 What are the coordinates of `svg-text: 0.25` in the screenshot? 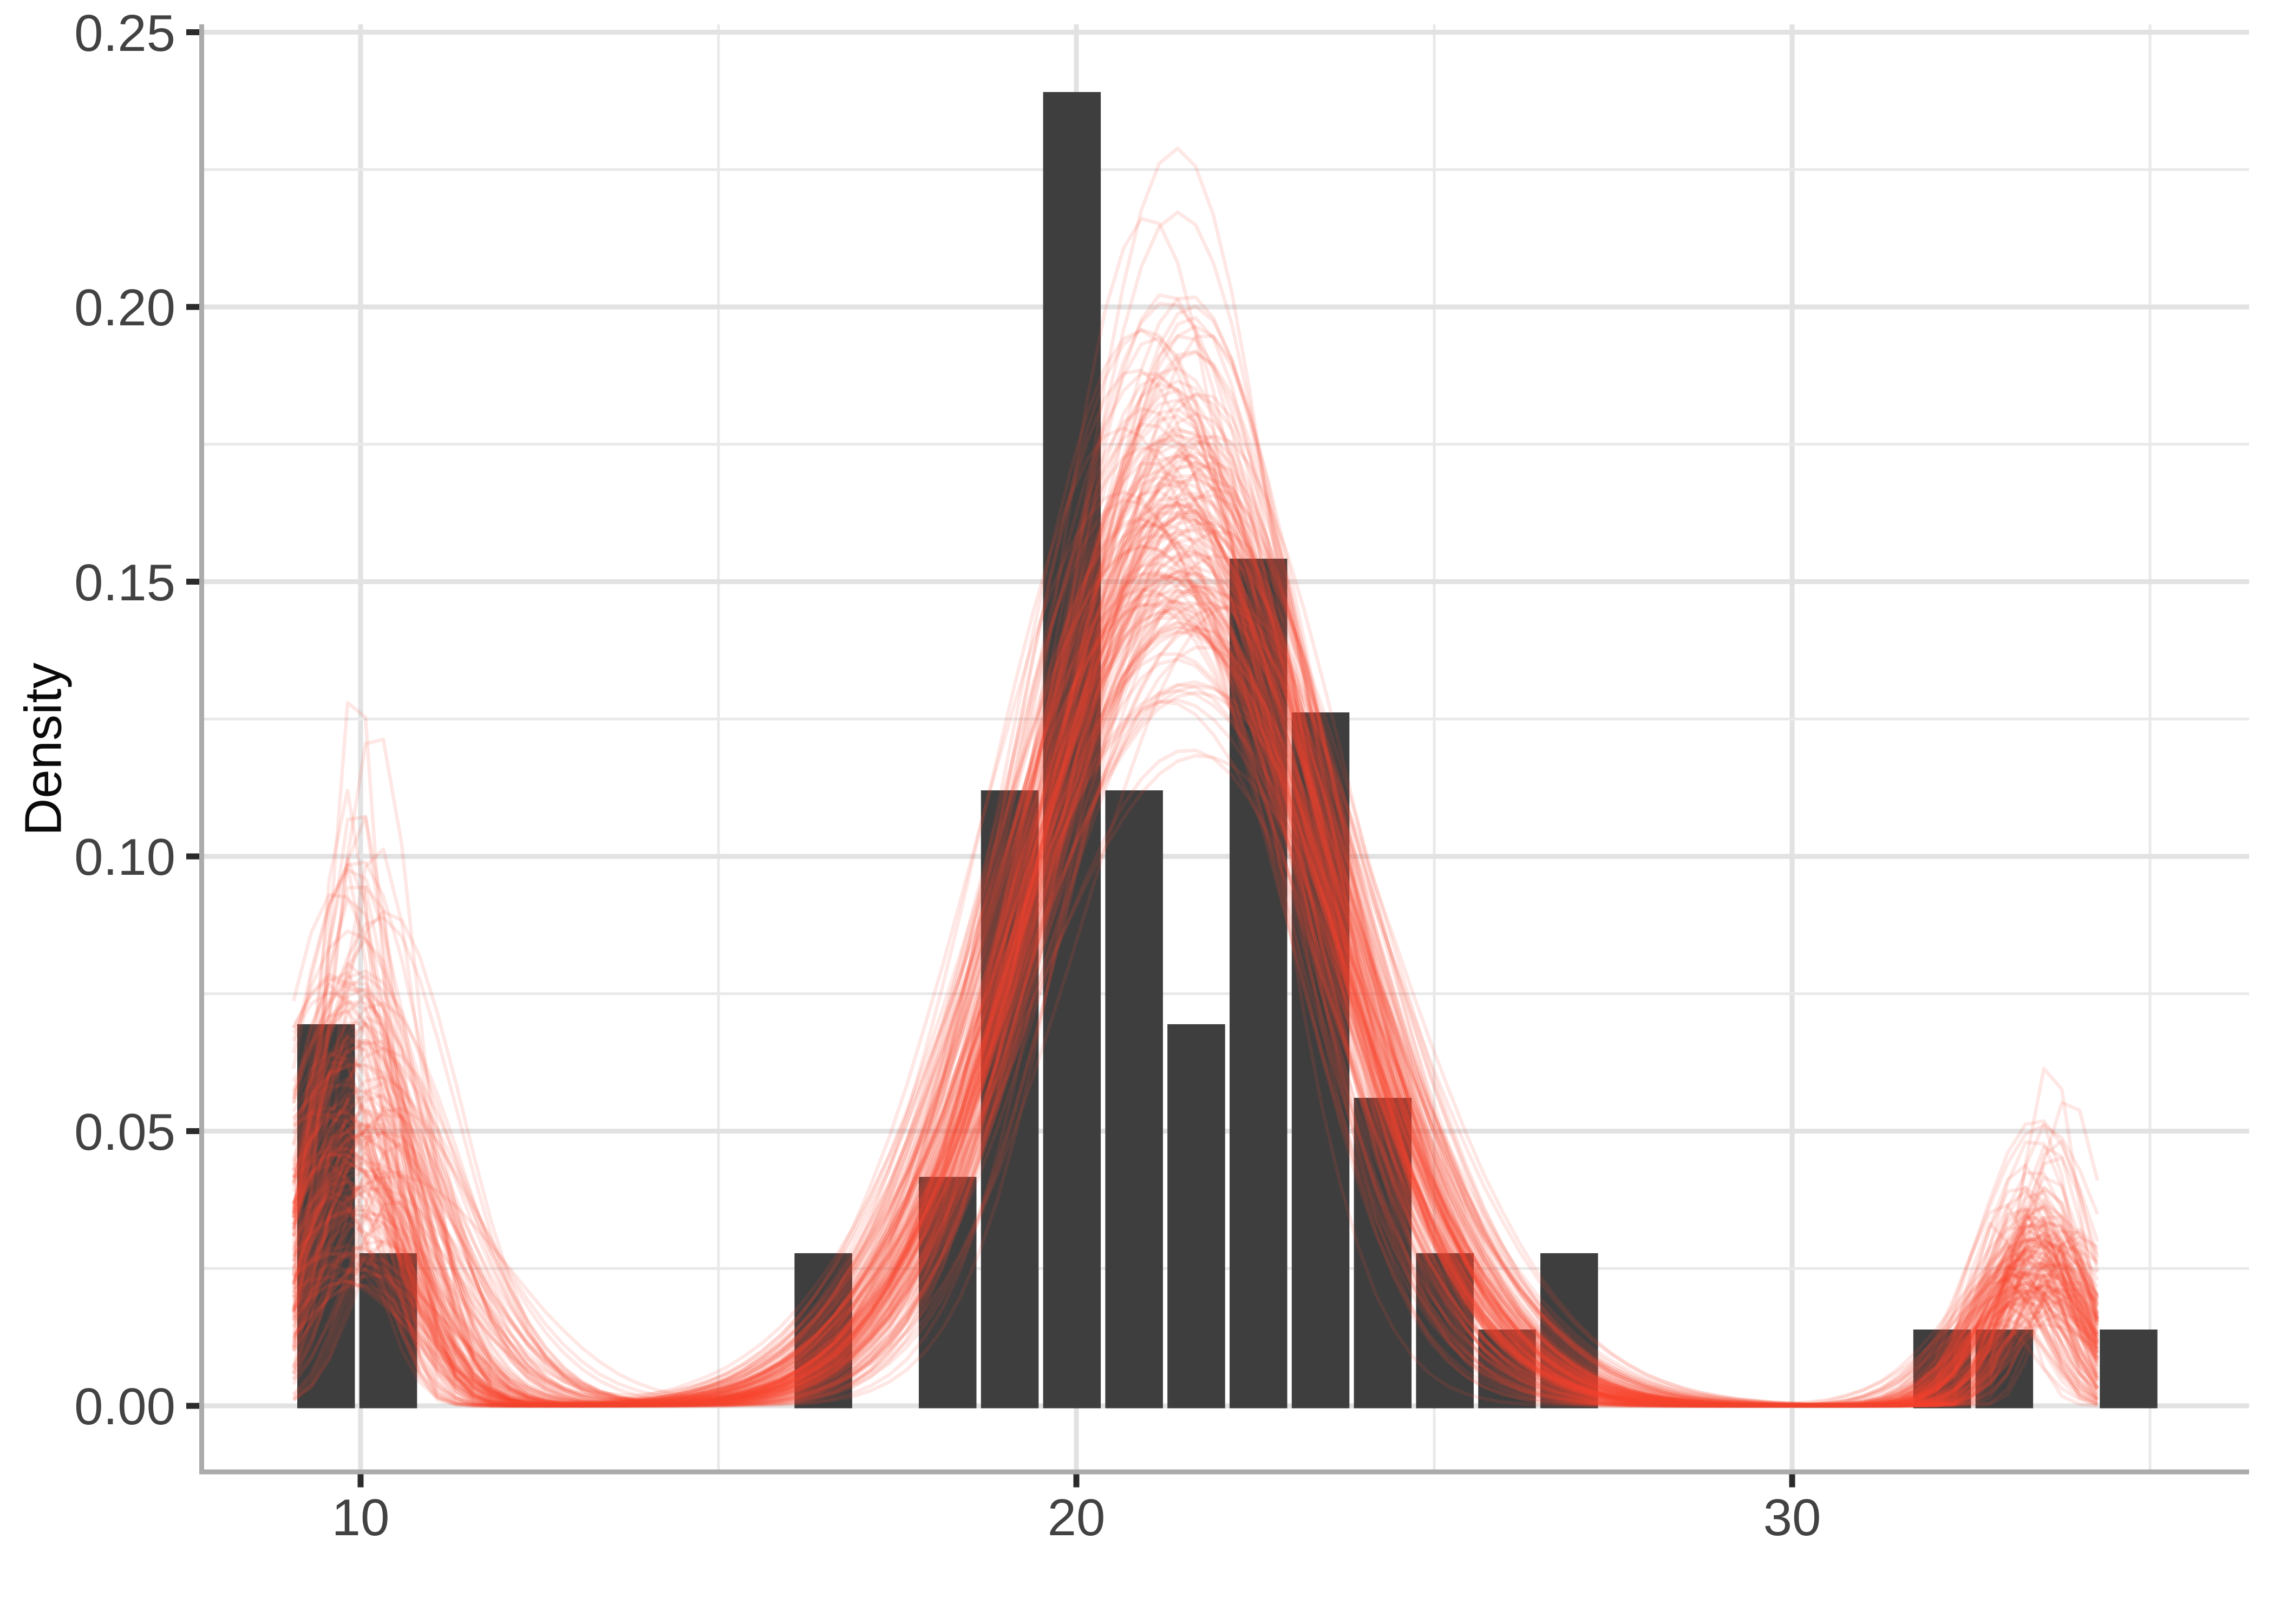 It's located at (125, 33).